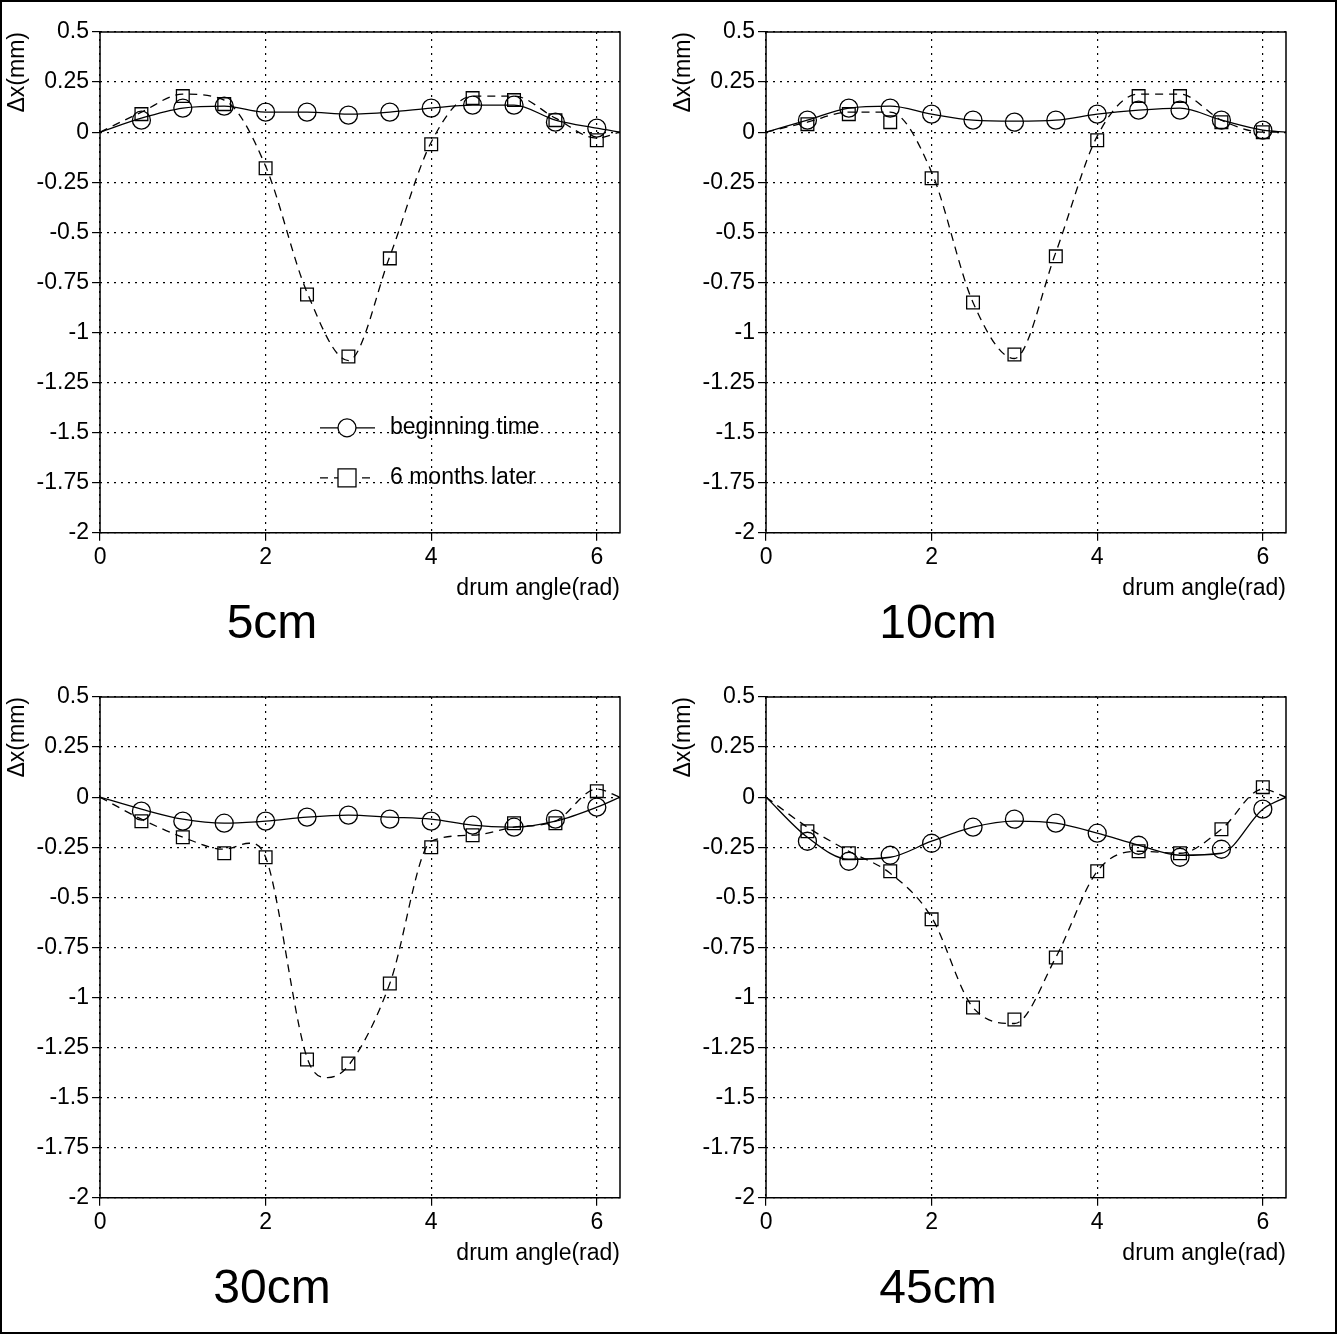 This screenshot has height=1334, width=1337. What do you see at coordinates (938, 1286) in the screenshot?
I see `text: 45cm` at bounding box center [938, 1286].